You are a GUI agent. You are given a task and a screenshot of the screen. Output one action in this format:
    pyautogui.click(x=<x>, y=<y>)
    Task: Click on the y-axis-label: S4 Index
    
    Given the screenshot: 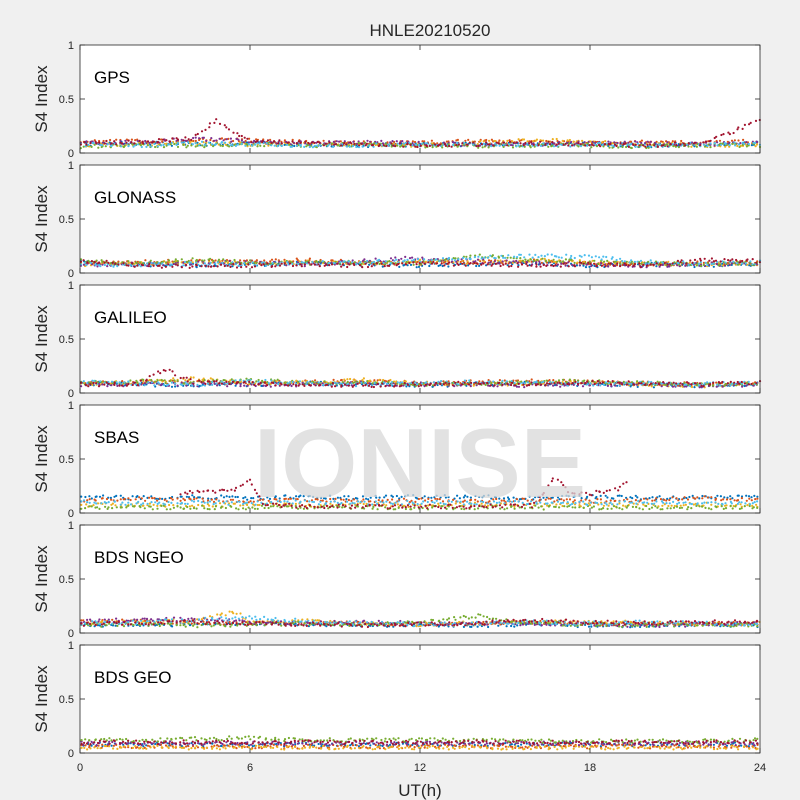 What is the action you would take?
    pyautogui.click(x=41, y=219)
    